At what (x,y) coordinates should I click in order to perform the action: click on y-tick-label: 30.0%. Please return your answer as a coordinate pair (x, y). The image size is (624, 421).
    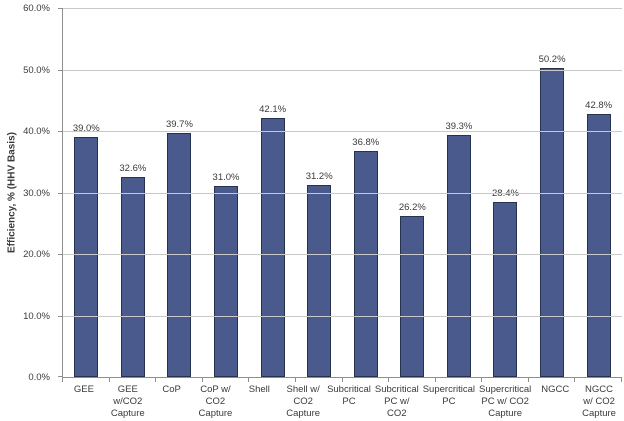
    Looking at the image, I should click on (36, 193).